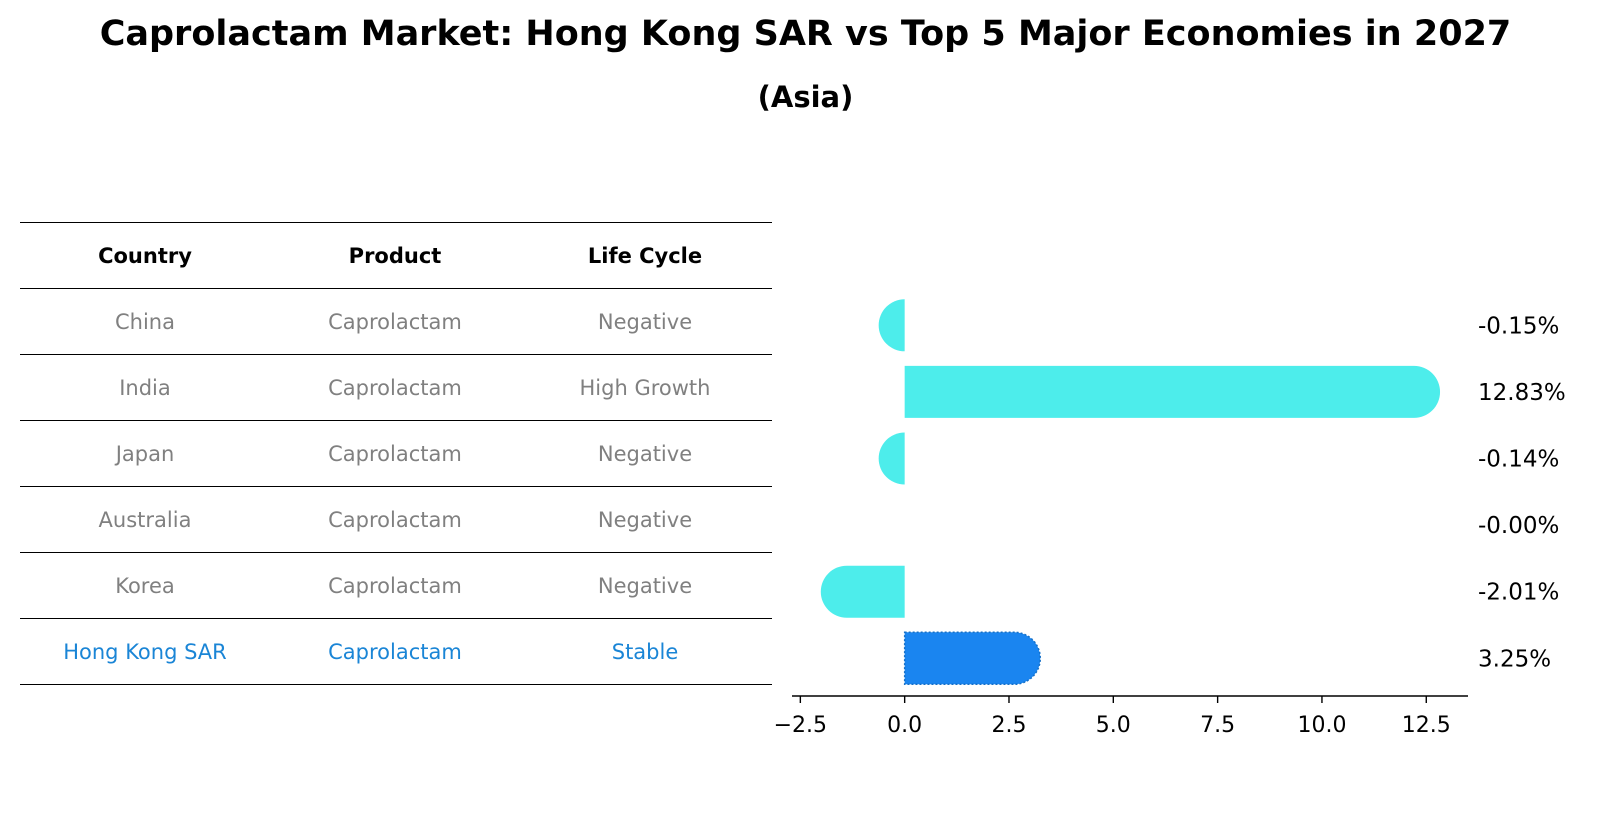 The image size is (1611, 823). What do you see at coordinates (891, 325) in the screenshot?
I see `bar-china` at bounding box center [891, 325].